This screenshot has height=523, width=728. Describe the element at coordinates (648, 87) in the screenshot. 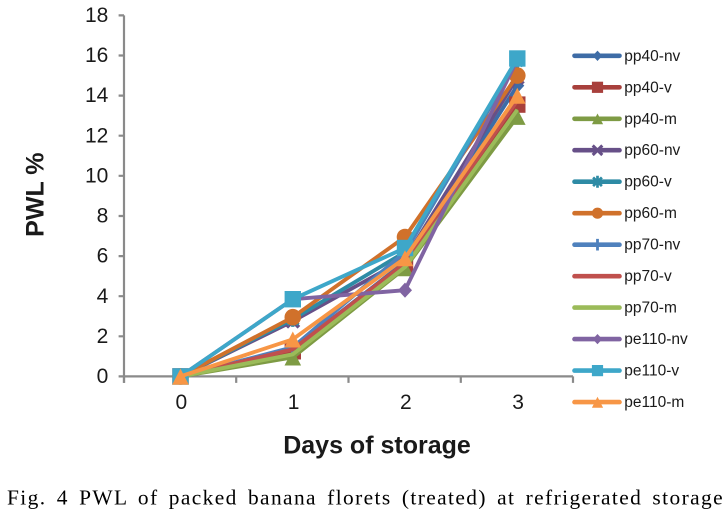

I see `svg-text: pp40-v` at that location.